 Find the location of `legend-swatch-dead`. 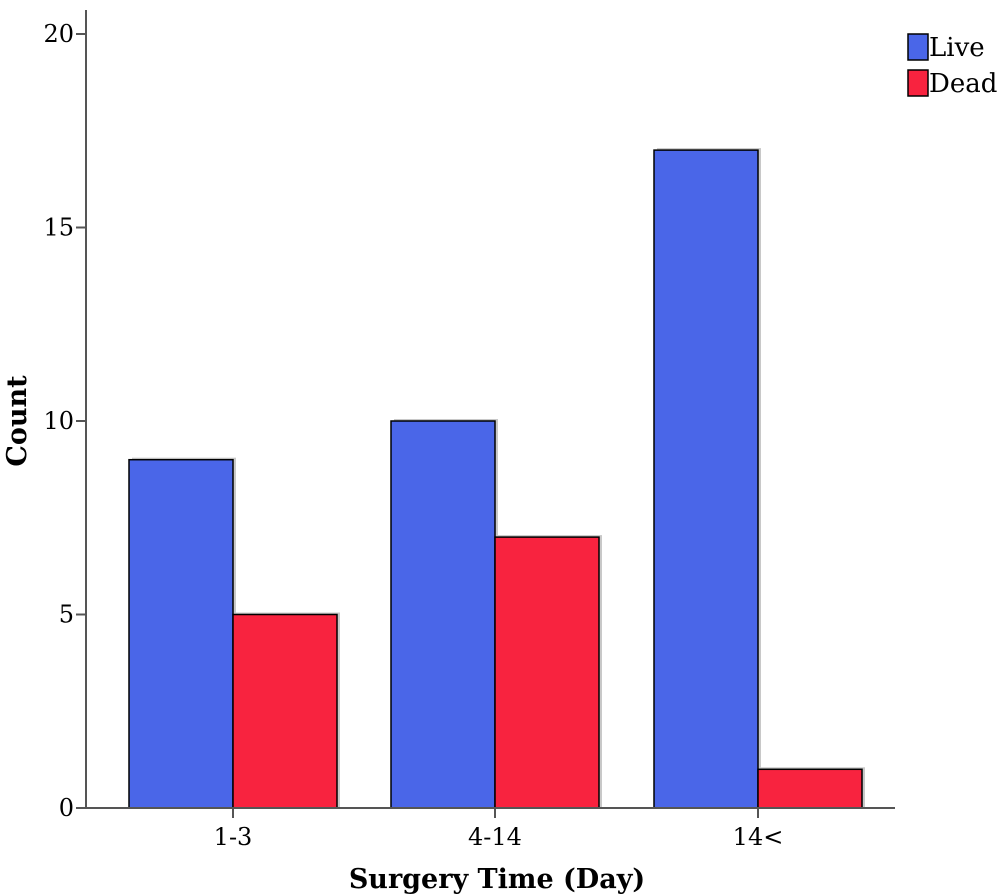

legend-swatch-dead is located at coordinates (918, 83).